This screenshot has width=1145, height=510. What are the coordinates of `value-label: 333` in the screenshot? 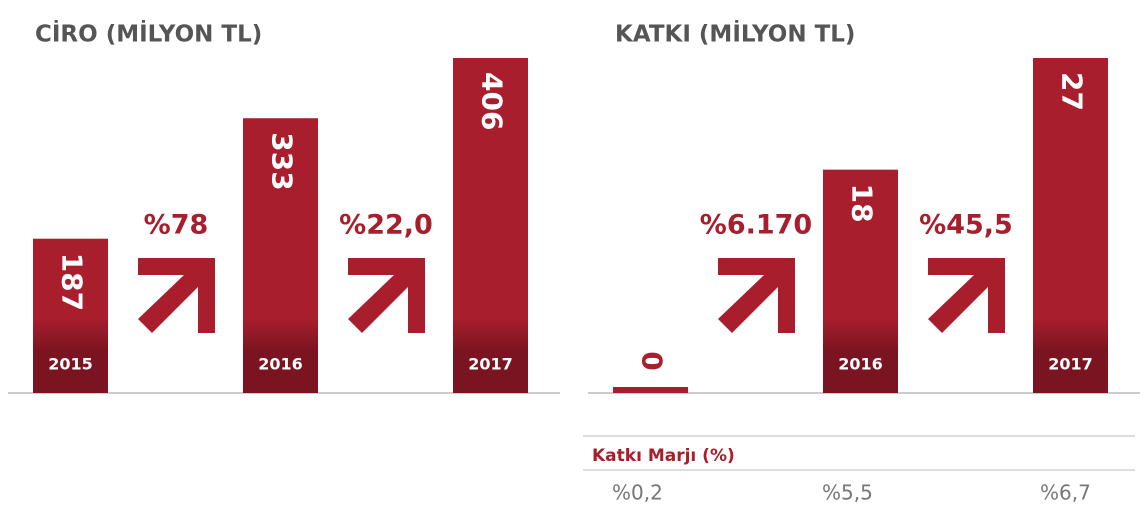 It's located at (282, 161).